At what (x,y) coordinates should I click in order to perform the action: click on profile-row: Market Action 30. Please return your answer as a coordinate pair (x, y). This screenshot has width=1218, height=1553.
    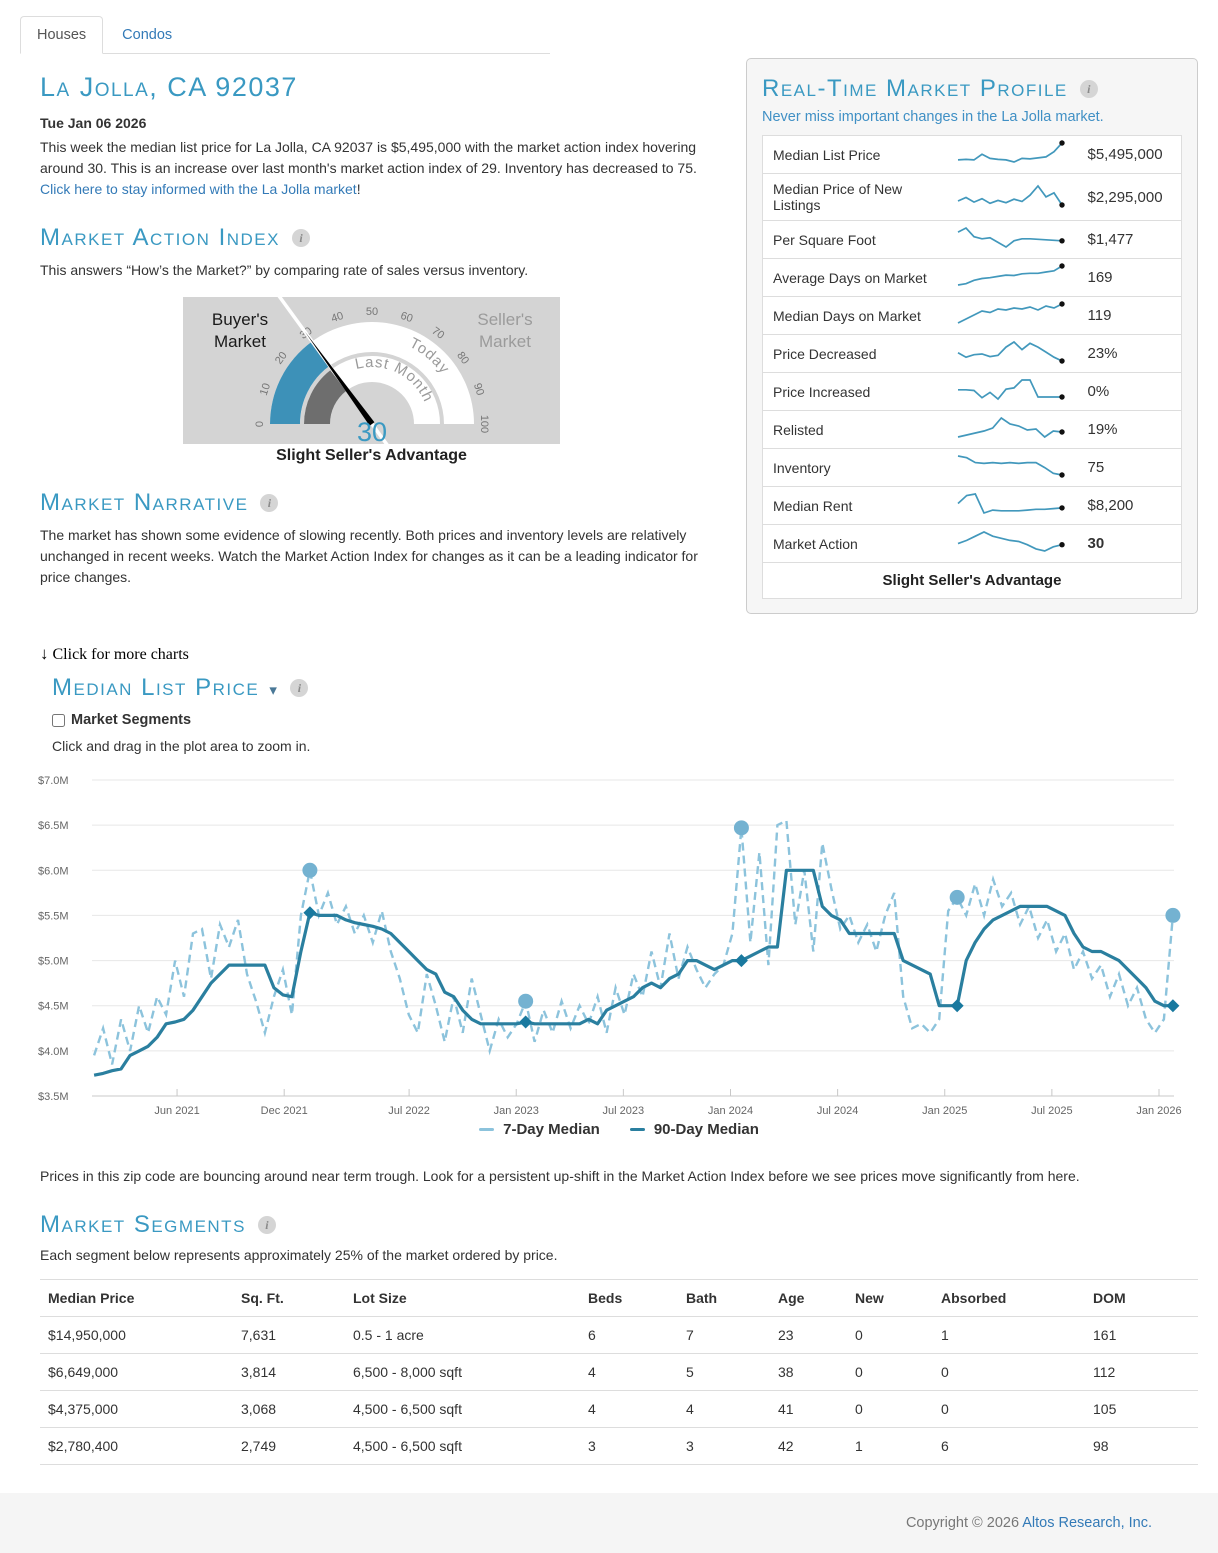
    Looking at the image, I should click on (972, 543).